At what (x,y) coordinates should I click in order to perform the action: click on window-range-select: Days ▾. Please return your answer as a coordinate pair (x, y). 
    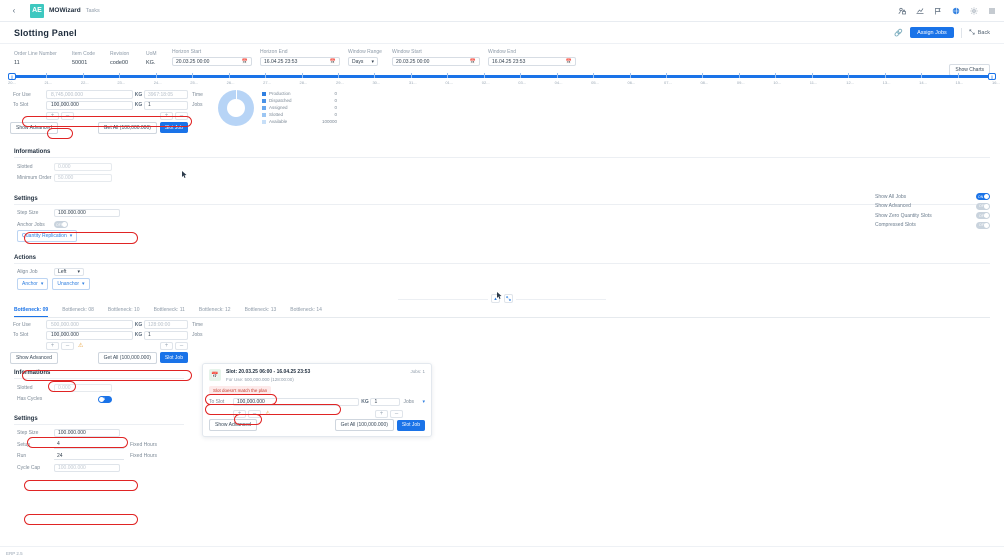
    Looking at the image, I should click on (363, 61).